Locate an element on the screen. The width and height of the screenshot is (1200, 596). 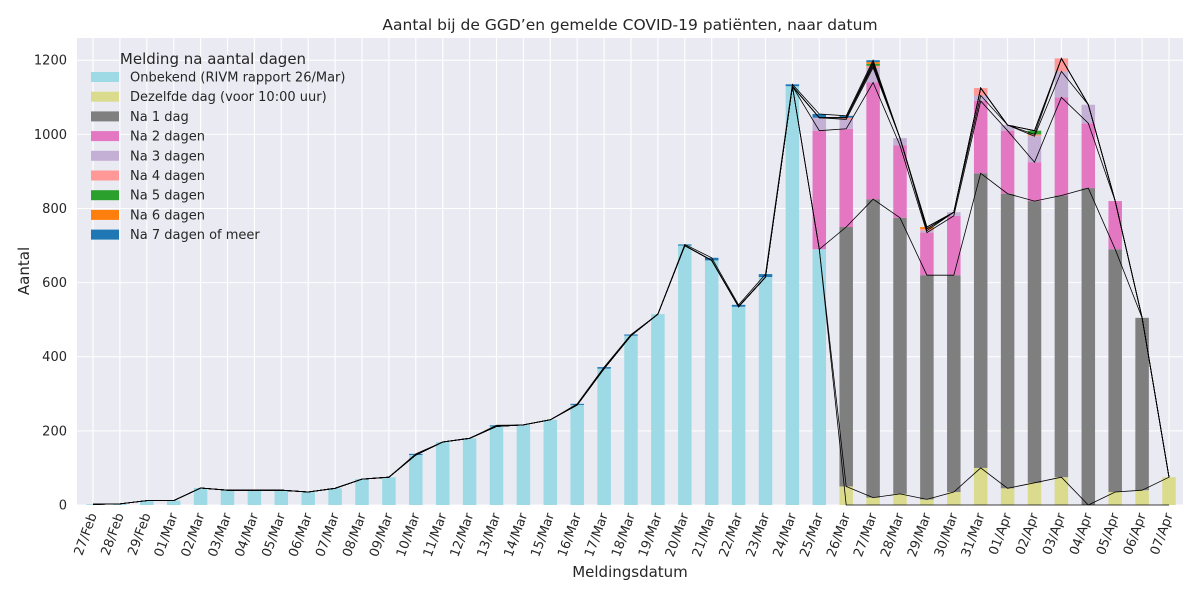
x-tick-label: 03/Apr is located at coordinates (1054, 534).